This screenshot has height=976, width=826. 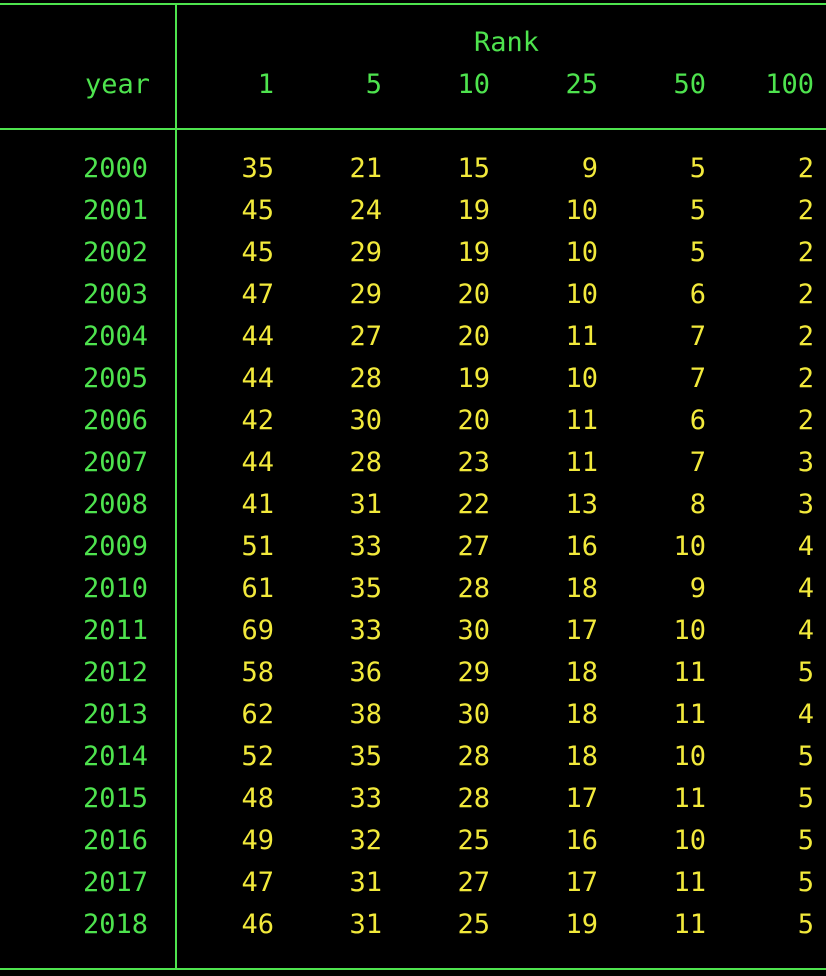 I want to click on table-cell: 36, so click(x=365, y=672).